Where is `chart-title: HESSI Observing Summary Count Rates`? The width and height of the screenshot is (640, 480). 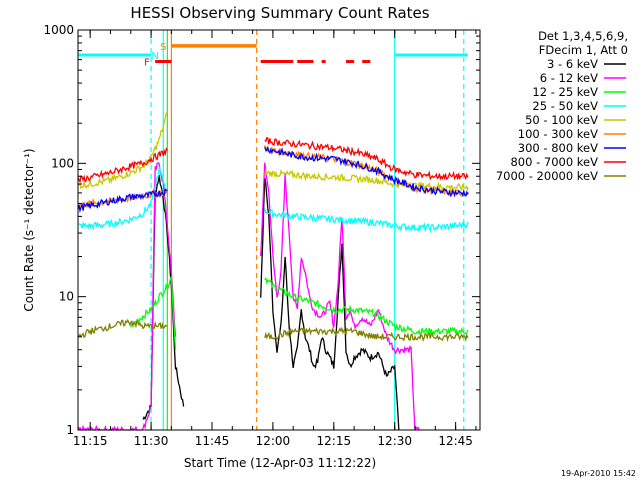
chart-title: HESSI Observing Summary Count Rates is located at coordinates (279, 13).